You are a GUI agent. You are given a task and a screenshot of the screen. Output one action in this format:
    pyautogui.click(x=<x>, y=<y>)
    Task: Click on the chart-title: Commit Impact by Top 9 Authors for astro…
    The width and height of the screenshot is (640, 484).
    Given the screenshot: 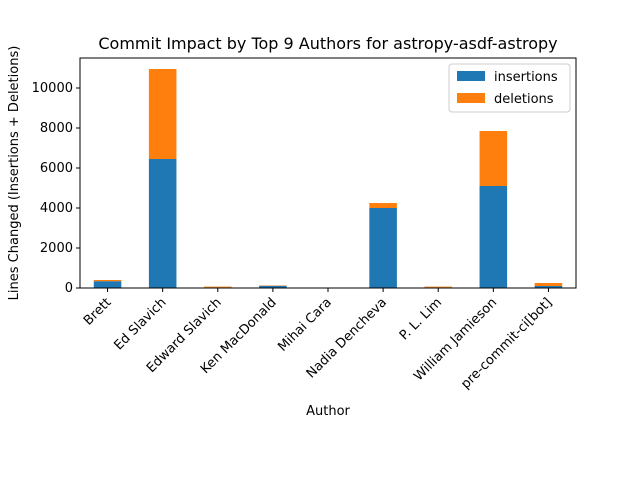 What is the action you would take?
    pyautogui.click(x=327, y=43)
    